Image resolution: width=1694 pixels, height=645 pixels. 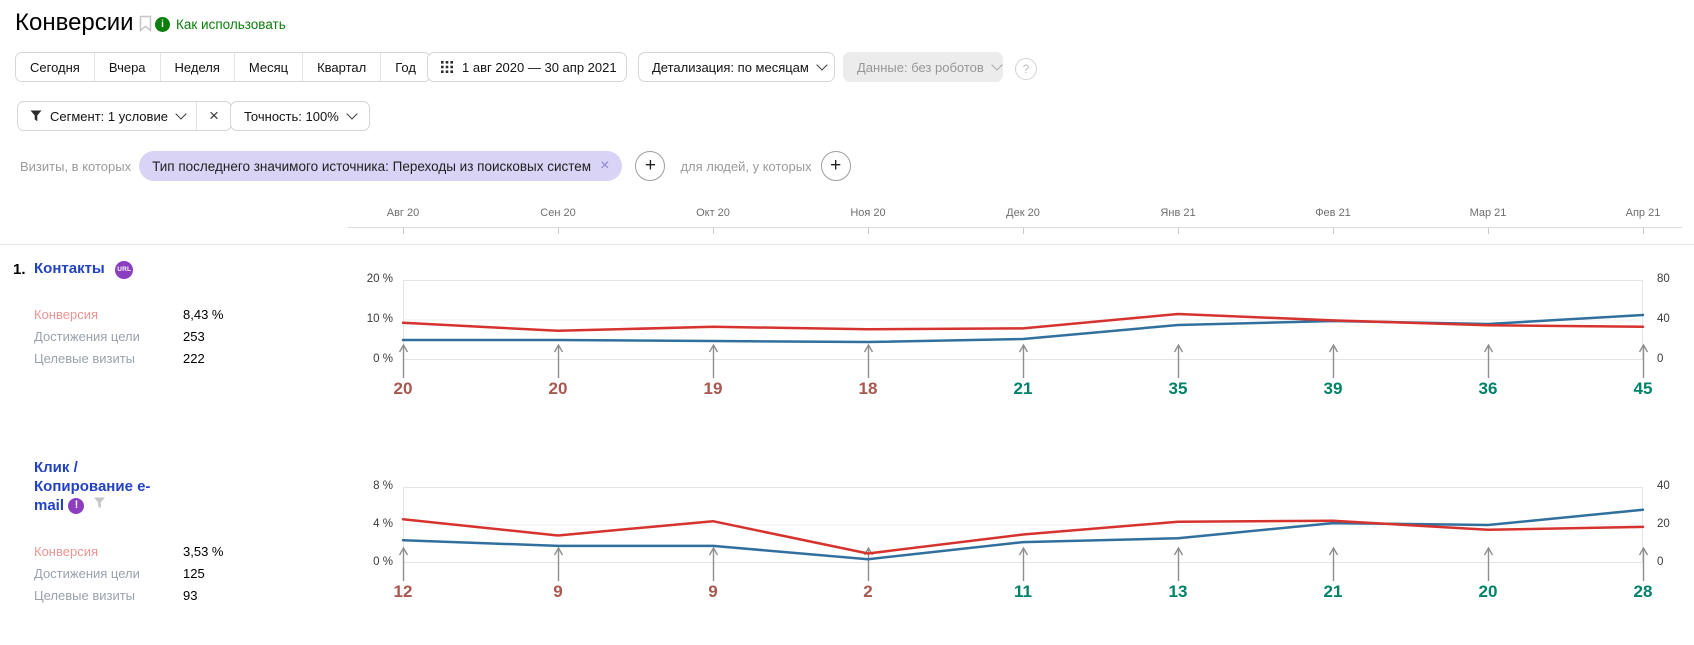 I want to click on page-title: Конверсии, so click(x=74, y=22).